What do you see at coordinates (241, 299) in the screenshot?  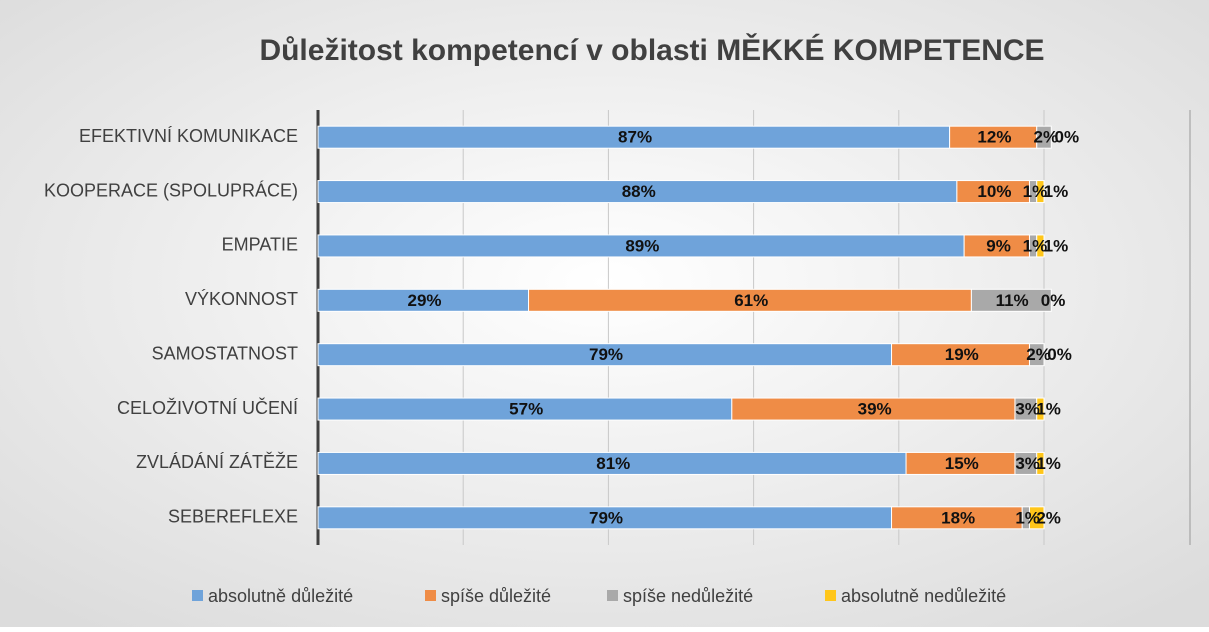 I see `y-tick-label: VÝKONNOST` at bounding box center [241, 299].